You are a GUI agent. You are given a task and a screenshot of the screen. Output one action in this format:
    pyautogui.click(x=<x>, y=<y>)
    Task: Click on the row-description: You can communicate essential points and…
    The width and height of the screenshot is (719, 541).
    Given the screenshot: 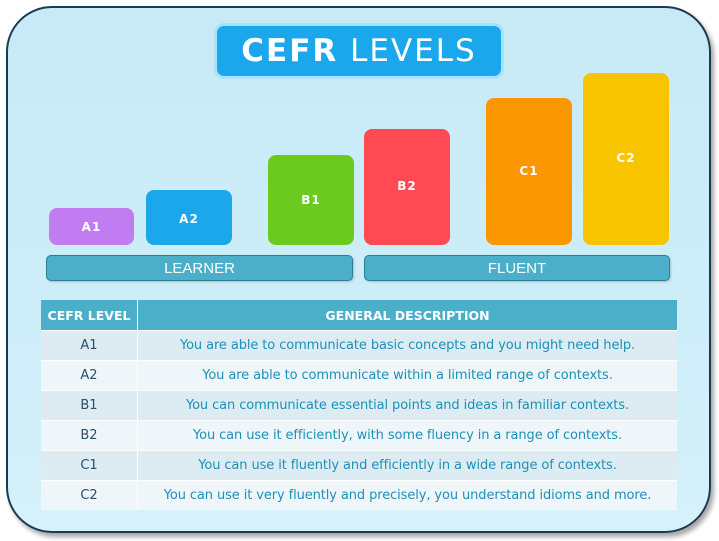 What is the action you would take?
    pyautogui.click(x=407, y=405)
    